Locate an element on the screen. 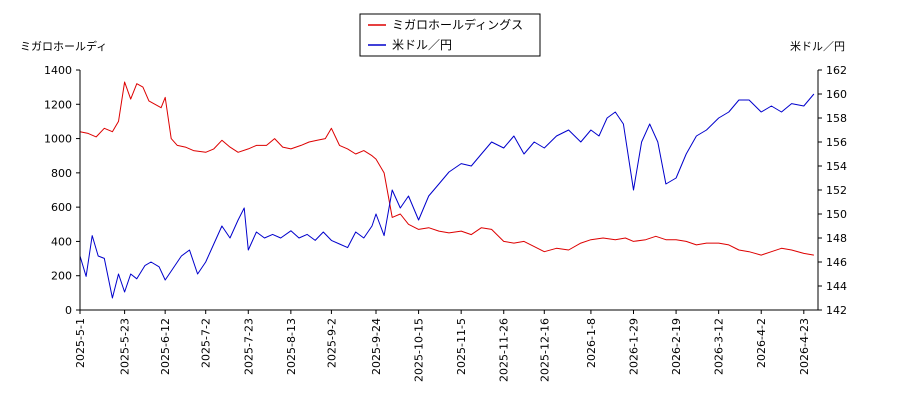  right-tick-label: 160 is located at coordinates (836, 94).